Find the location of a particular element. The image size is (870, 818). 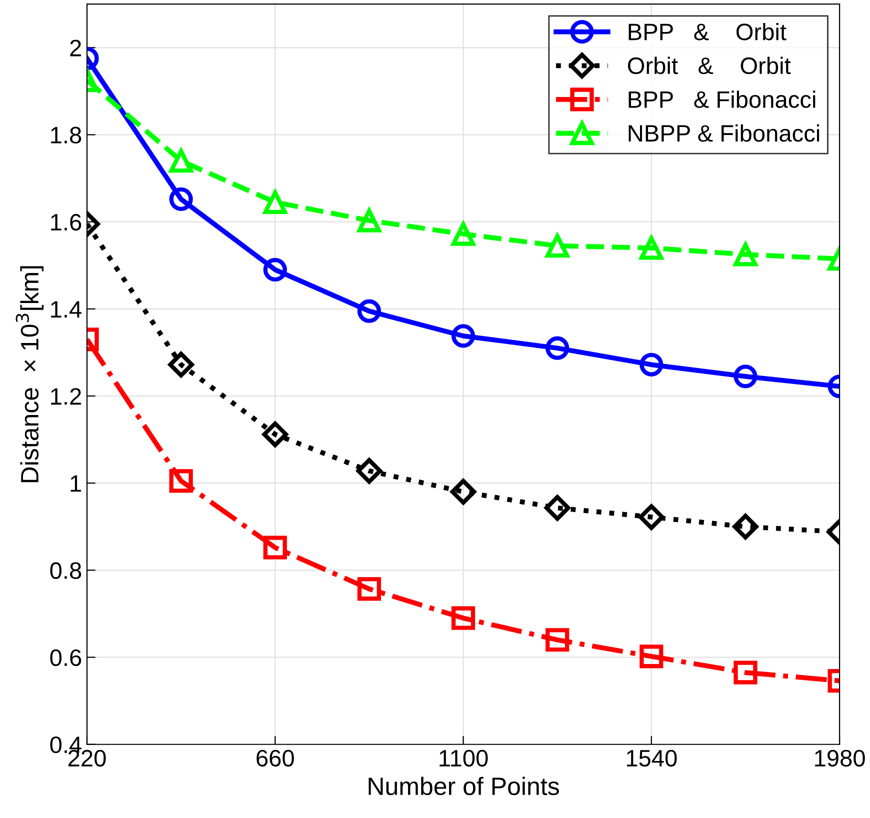

y-tick-label: 1.2 is located at coordinates (66, 396).